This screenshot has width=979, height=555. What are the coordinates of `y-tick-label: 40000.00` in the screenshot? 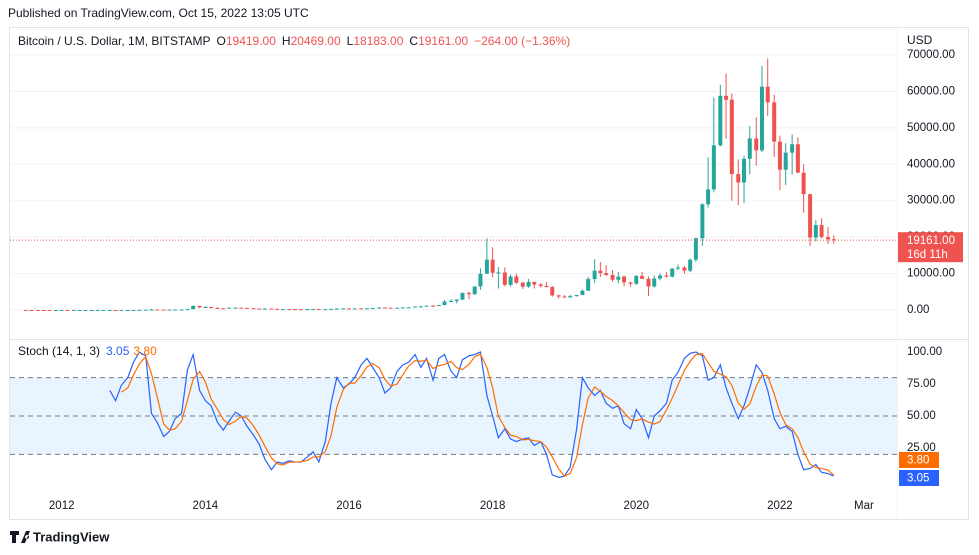 It's located at (931, 164).